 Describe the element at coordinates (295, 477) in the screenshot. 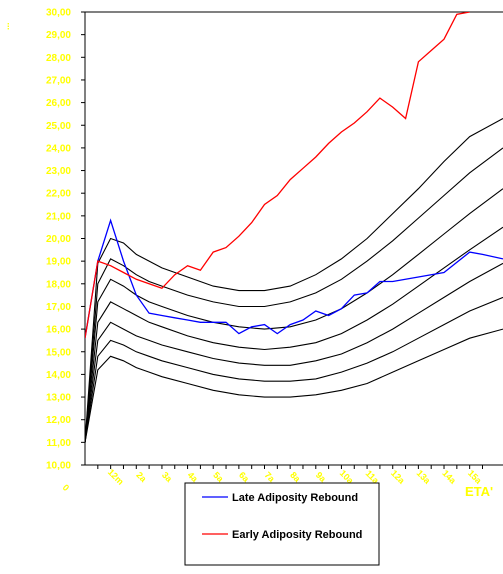

I see `x-tick-label: 8a` at that location.